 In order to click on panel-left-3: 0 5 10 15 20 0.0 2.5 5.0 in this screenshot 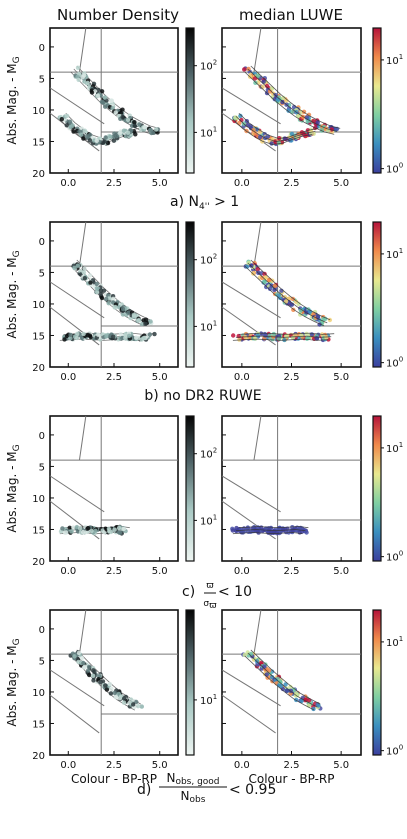, I will do `click(105, 690)`.